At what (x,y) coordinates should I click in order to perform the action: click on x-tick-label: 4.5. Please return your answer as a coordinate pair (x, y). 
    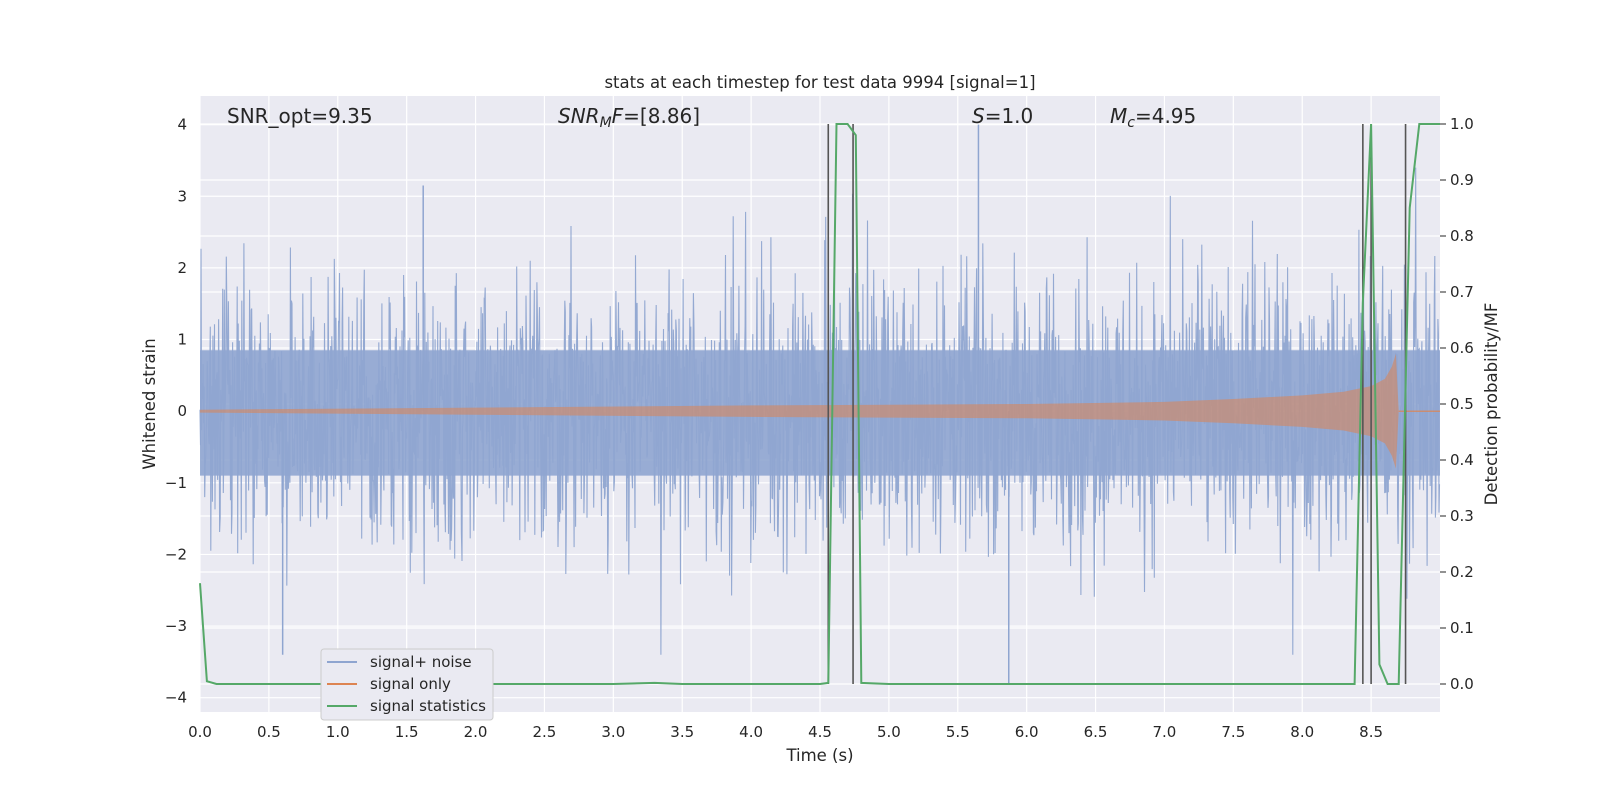
    Looking at the image, I should click on (820, 732).